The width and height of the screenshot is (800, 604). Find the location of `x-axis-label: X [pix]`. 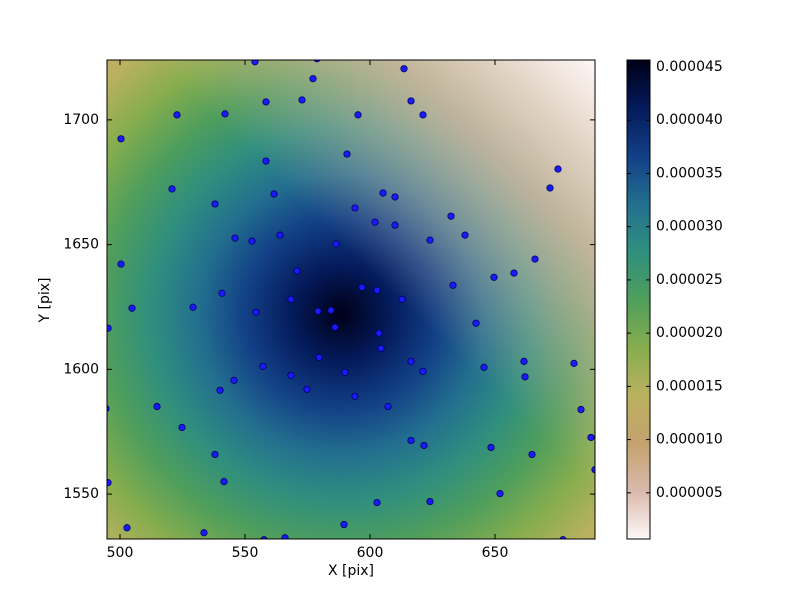

x-axis-label: X [pix] is located at coordinates (351, 571).